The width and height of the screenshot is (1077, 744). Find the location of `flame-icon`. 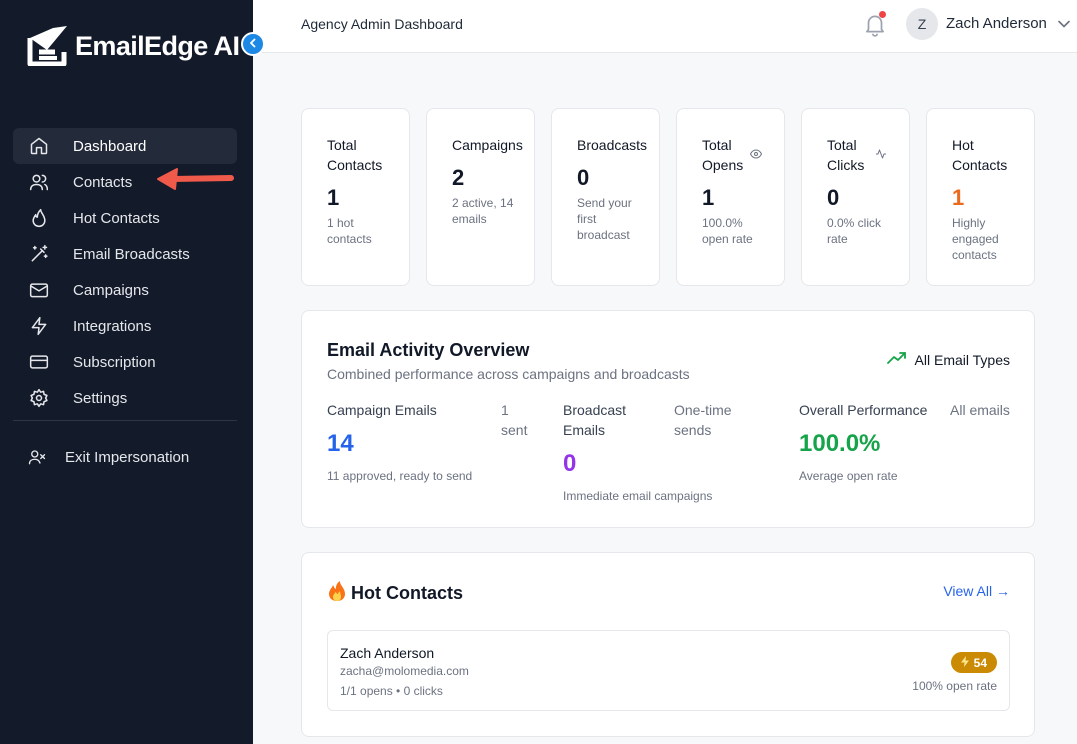

flame-icon is located at coordinates (39, 218).